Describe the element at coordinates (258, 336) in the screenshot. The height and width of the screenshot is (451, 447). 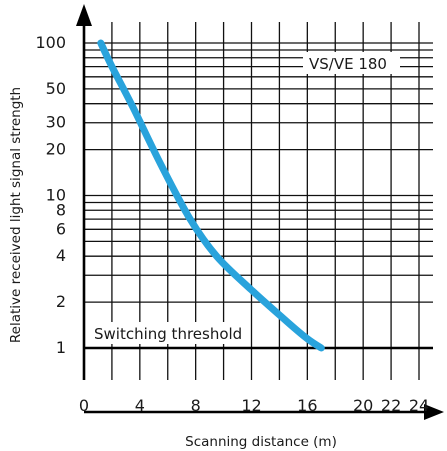
I see `switching-threshold: Switching threshold` at that location.